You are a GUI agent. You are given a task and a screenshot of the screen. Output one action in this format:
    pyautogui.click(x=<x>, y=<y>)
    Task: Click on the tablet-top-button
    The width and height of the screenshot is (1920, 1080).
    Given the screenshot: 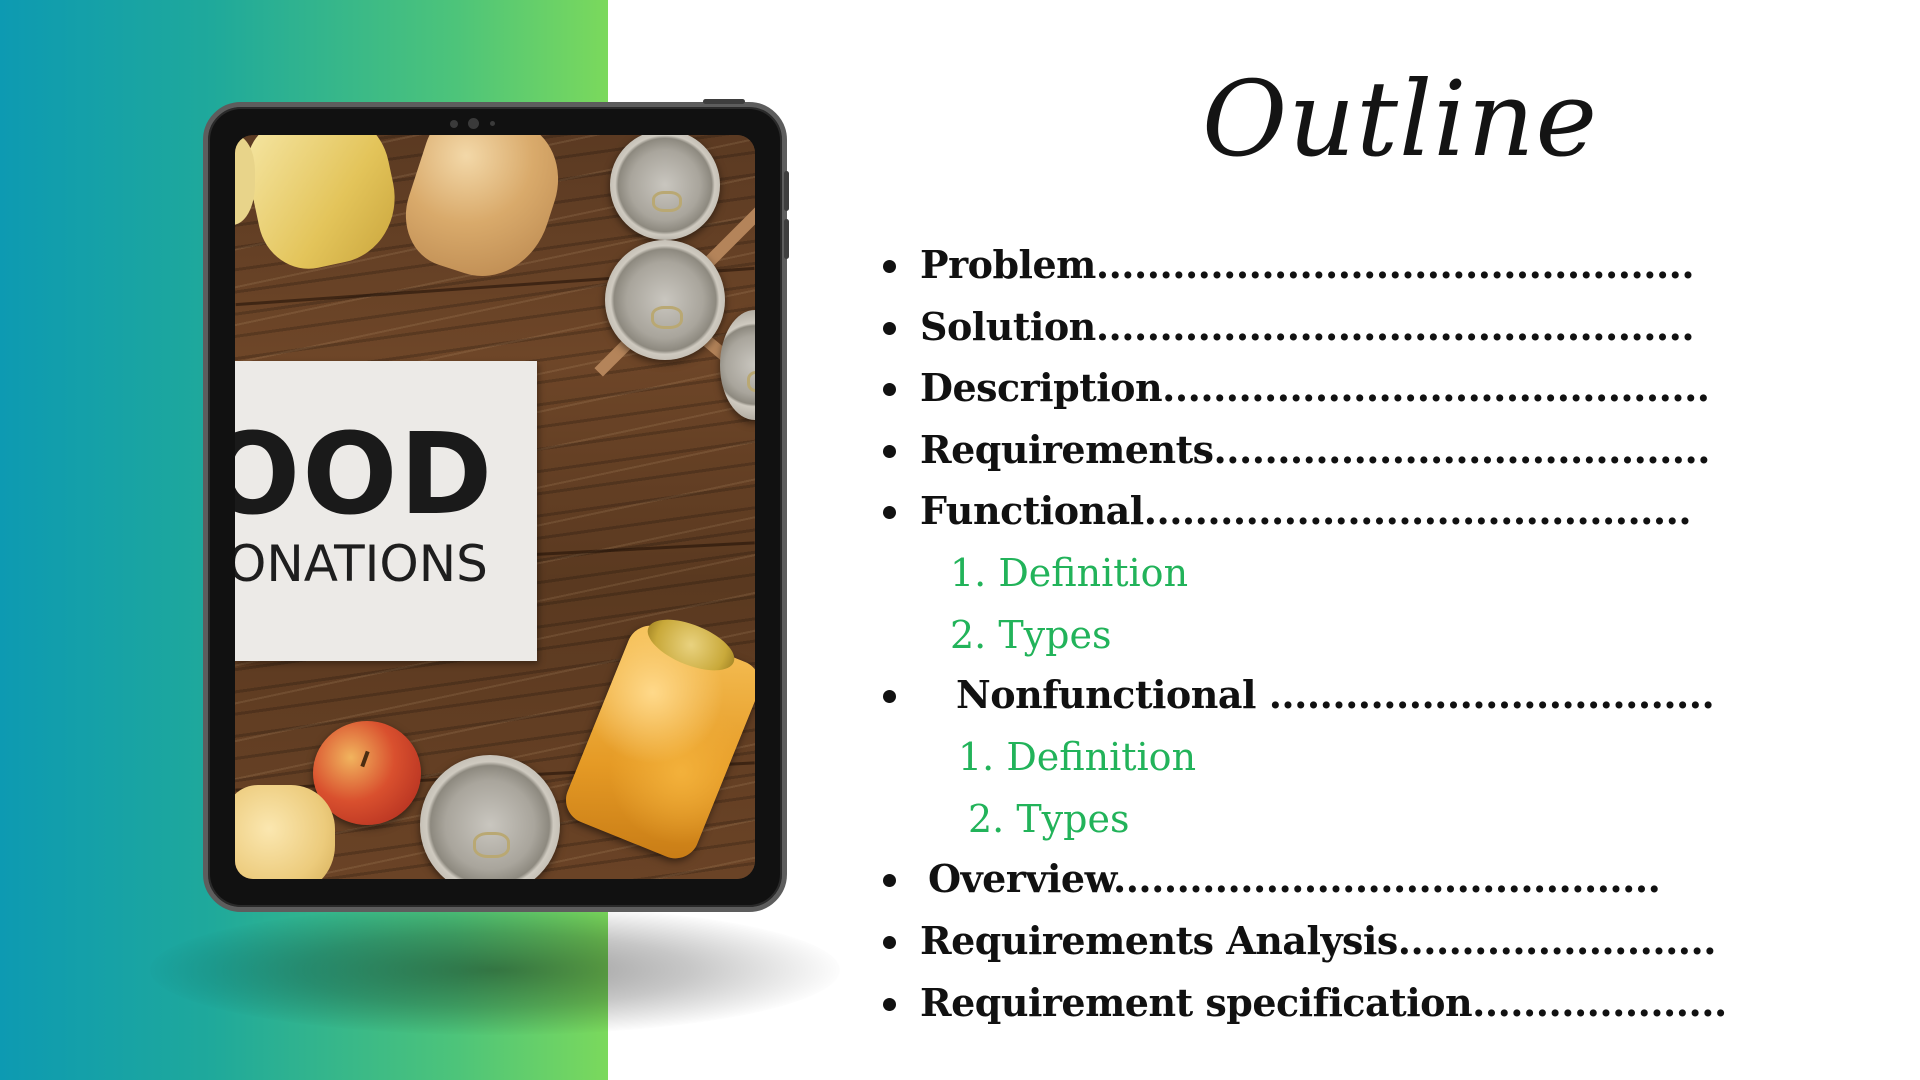 What is the action you would take?
    pyautogui.click(x=724, y=101)
    